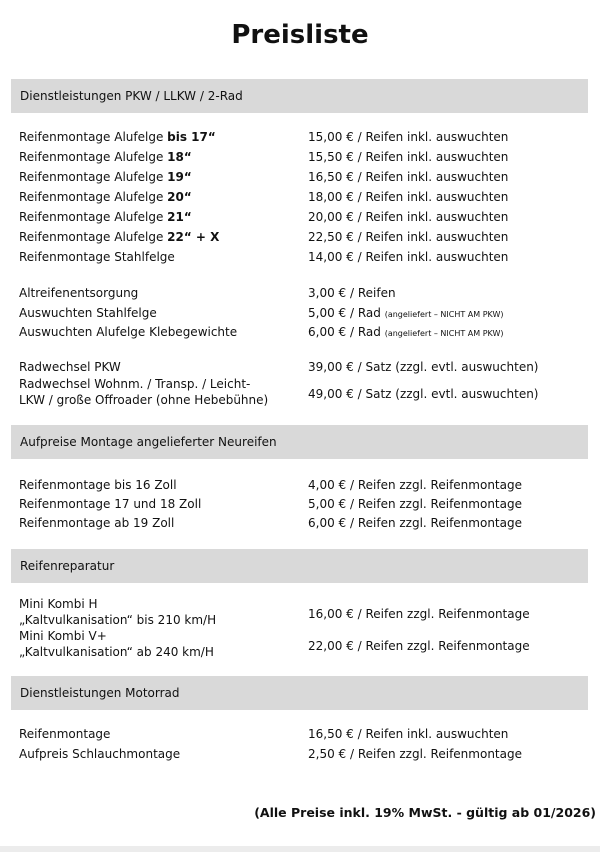 The width and height of the screenshot is (600, 852). Describe the element at coordinates (117, 137) in the screenshot. I see `service-label: Reifenmontage Alufelge bis 17“` at that location.